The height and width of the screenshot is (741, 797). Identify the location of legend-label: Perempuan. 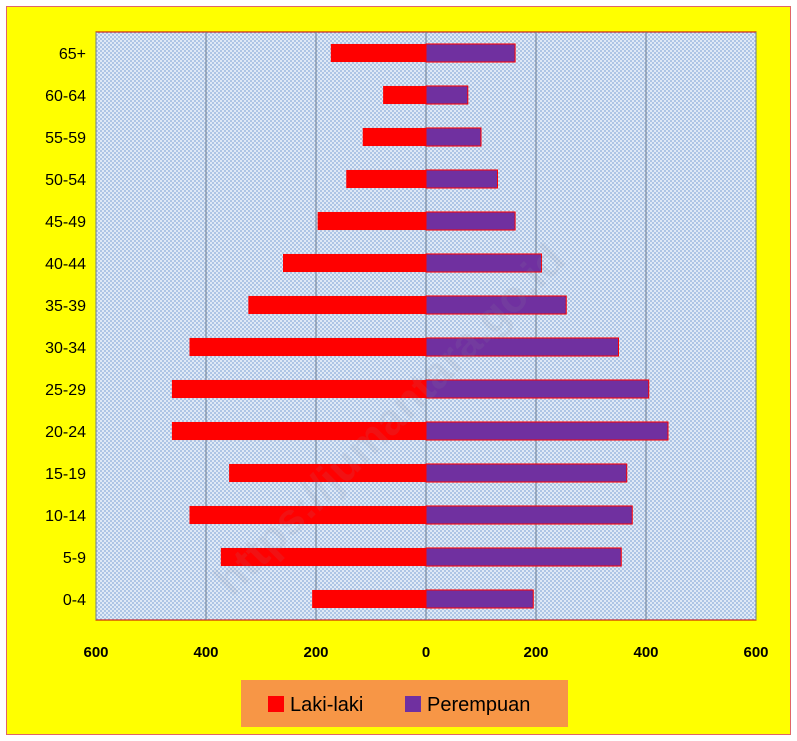
(478, 705).